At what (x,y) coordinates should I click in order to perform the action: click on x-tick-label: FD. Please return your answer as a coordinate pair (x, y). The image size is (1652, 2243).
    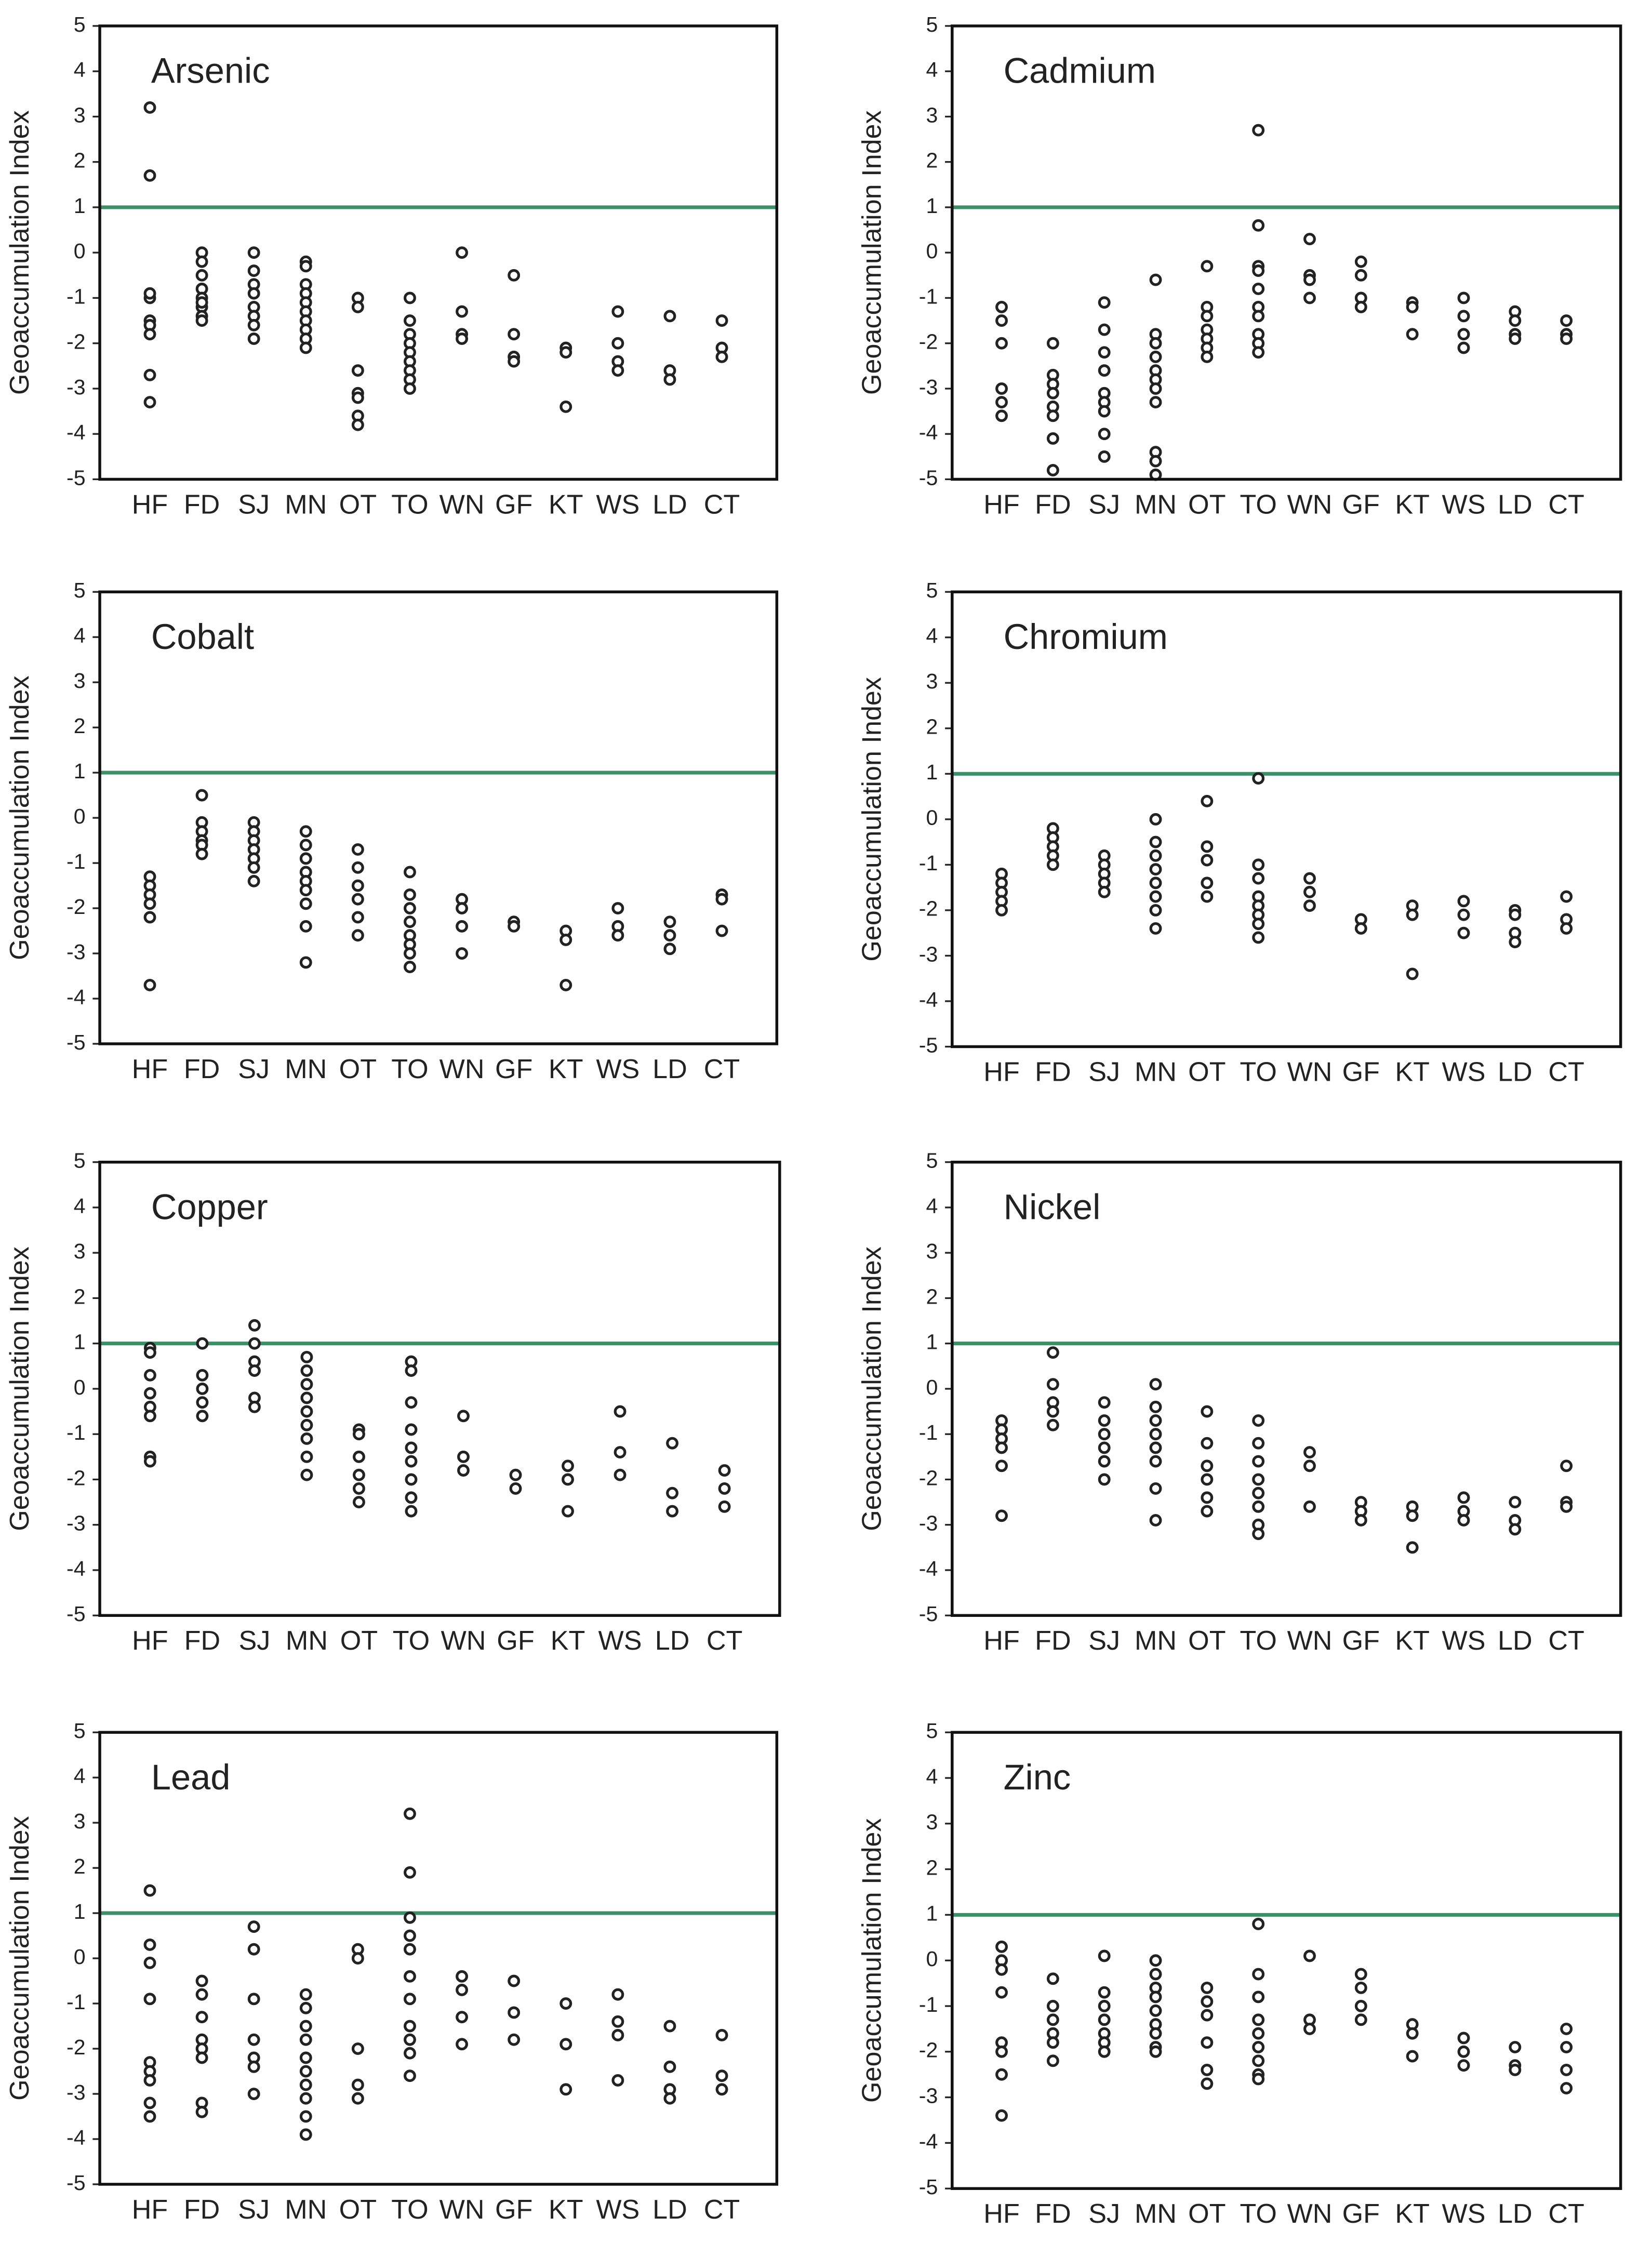
    Looking at the image, I should click on (1053, 504).